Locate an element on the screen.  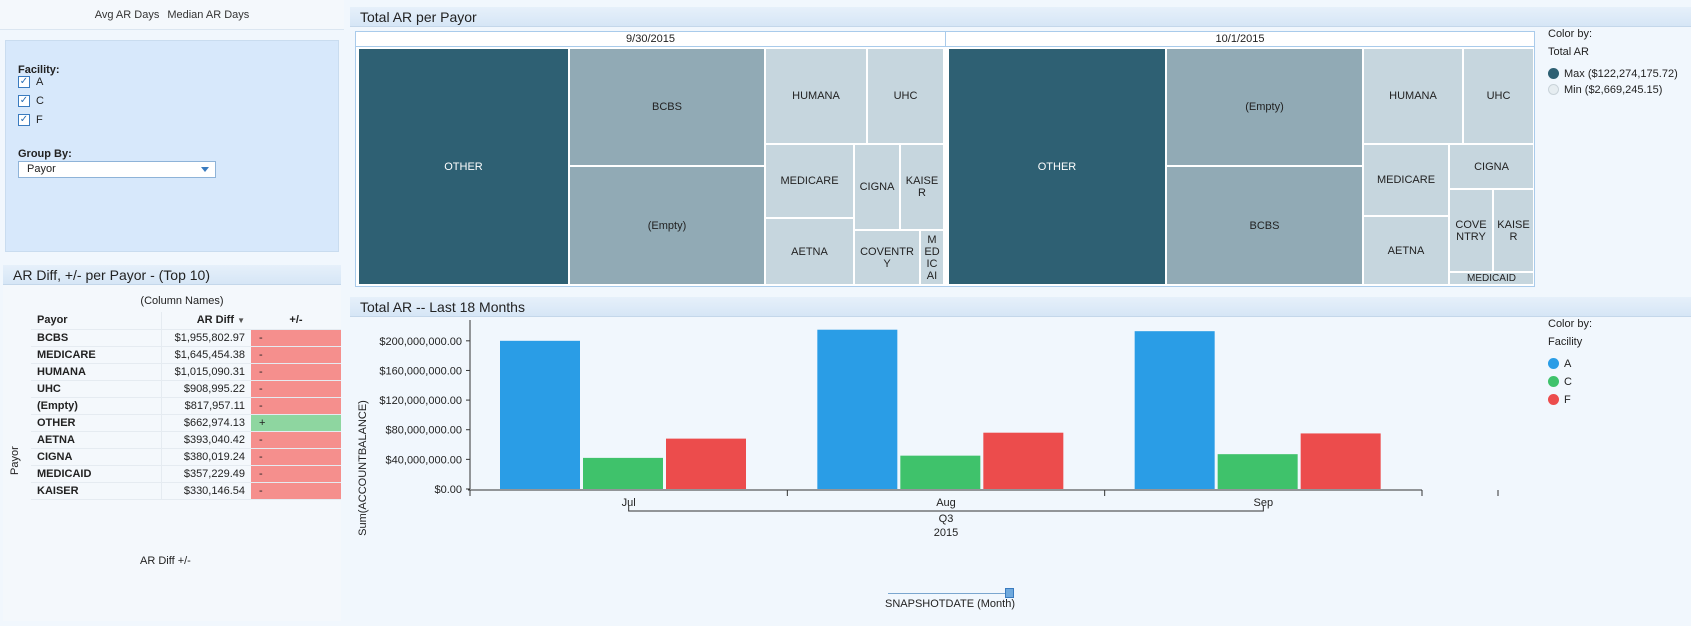
bar-sep-a is located at coordinates (1174, 410).